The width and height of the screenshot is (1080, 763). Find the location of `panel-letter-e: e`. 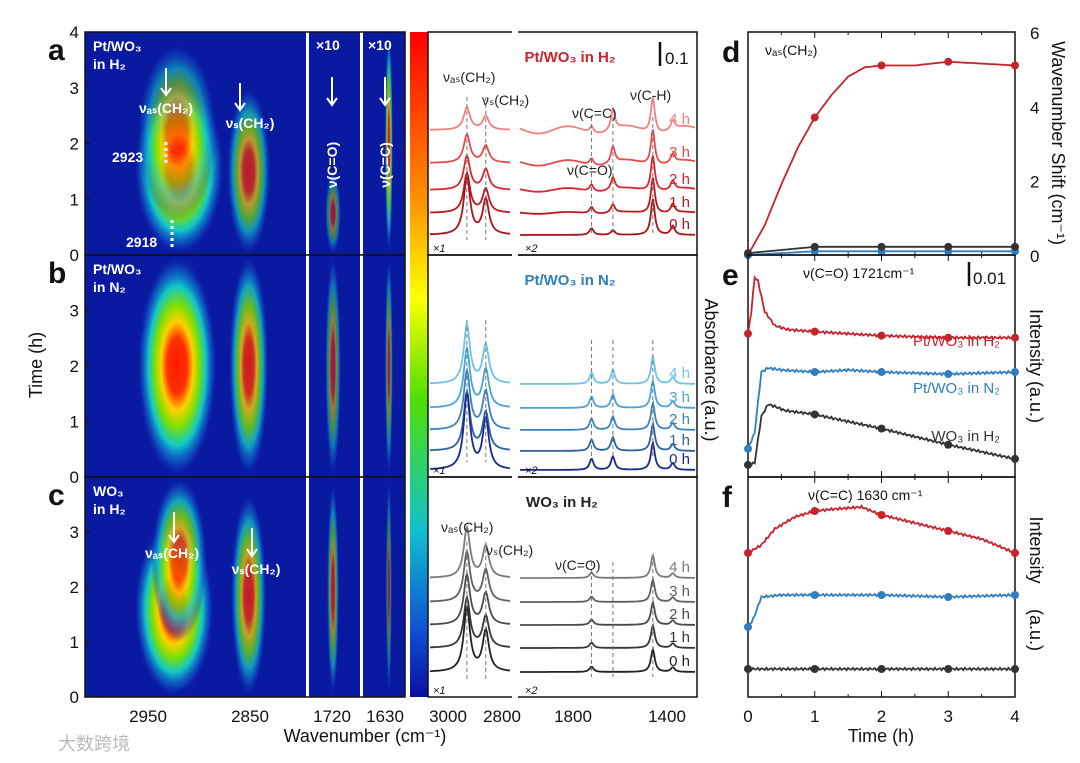

panel-letter-e: e is located at coordinates (730, 275).